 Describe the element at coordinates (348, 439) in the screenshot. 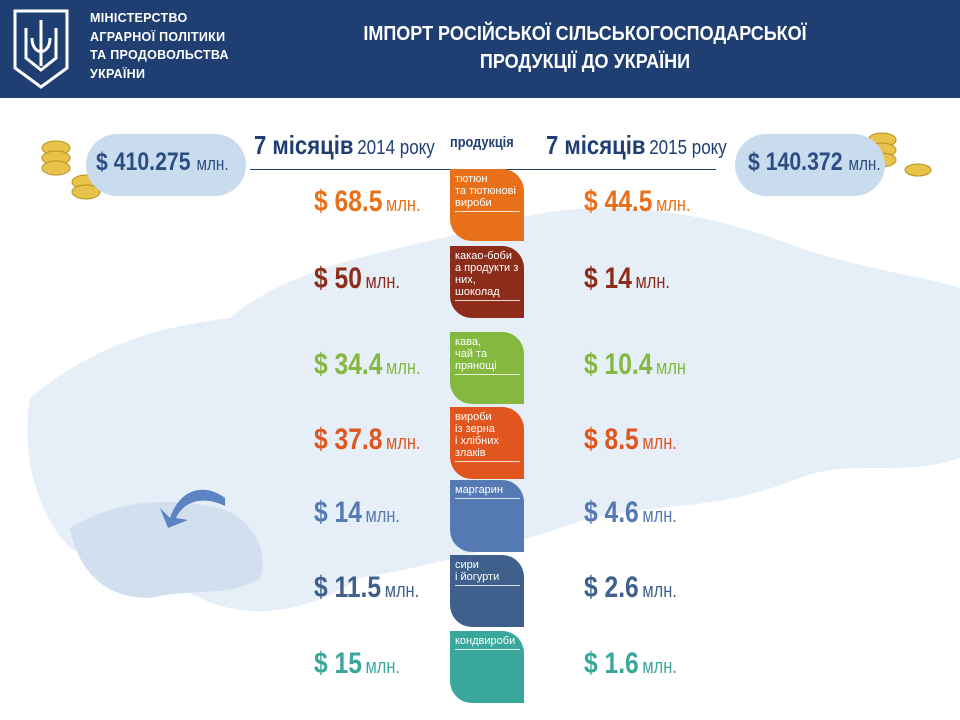

I see `amount: $ 37.8` at that location.